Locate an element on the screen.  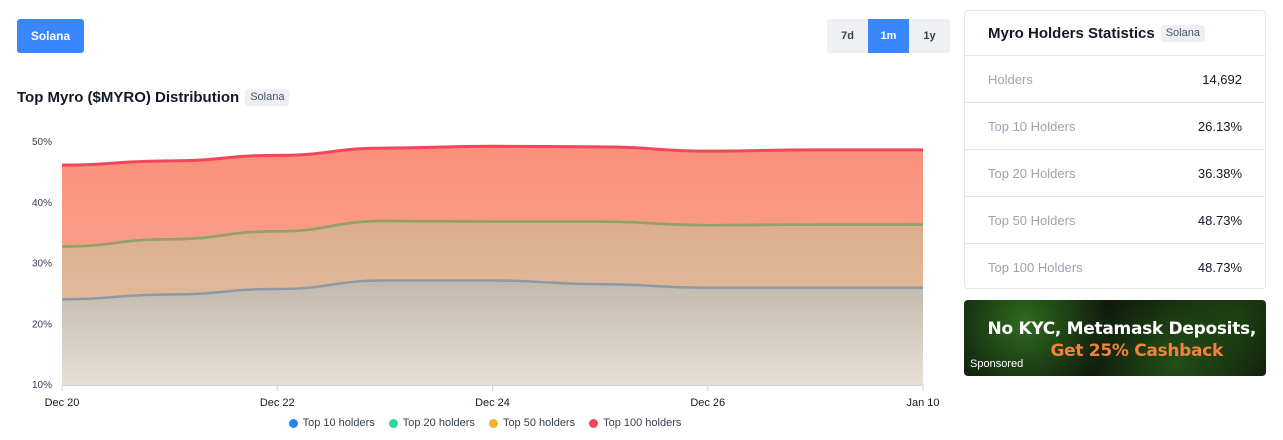
x-tick-label: Dec 26 is located at coordinates (707, 403).